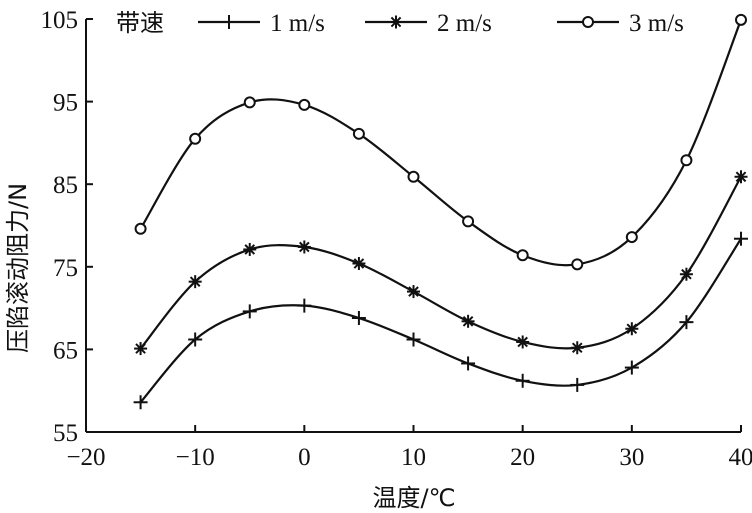  Describe the element at coordinates (85, 457) in the screenshot. I see `x-tick-label: −20` at that location.